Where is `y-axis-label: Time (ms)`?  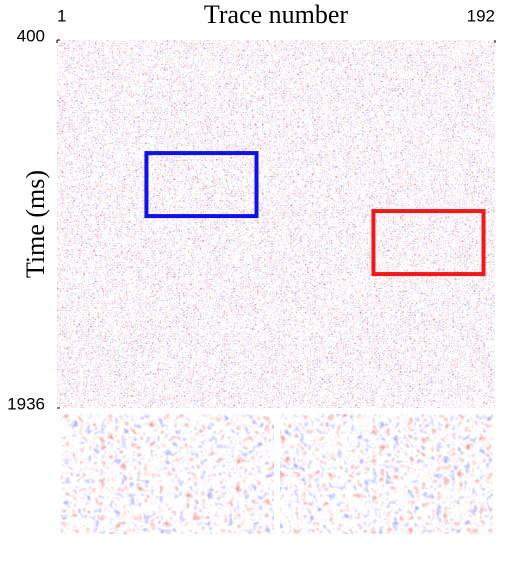 y-axis-label: Time (ms) is located at coordinates (35, 224).